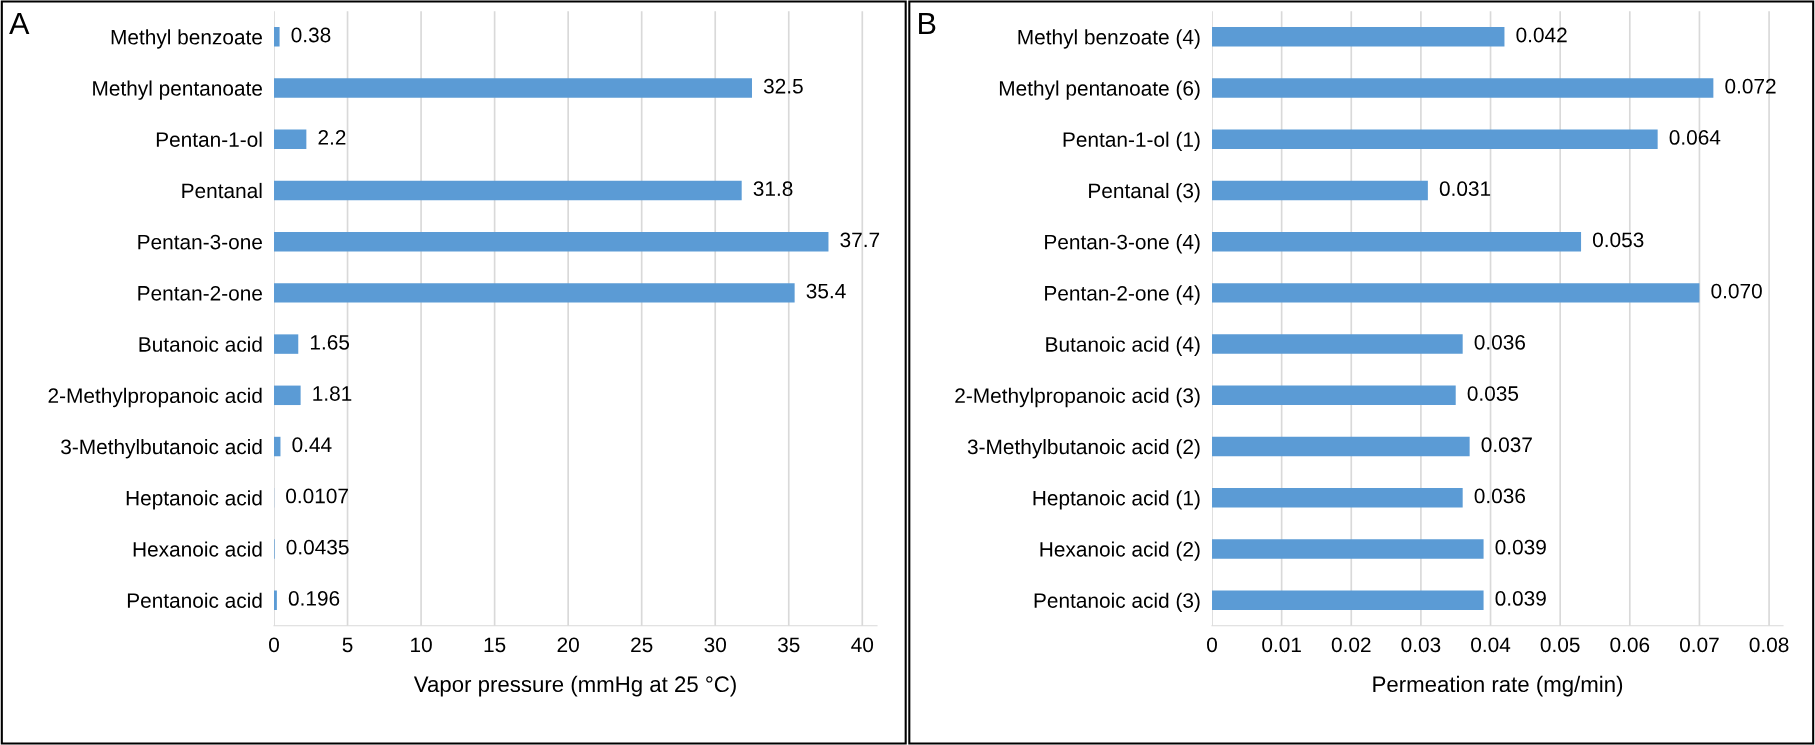 This screenshot has width=1815, height=745. Describe the element at coordinates (773, 189) in the screenshot. I see `data-label: 31.8` at that location.